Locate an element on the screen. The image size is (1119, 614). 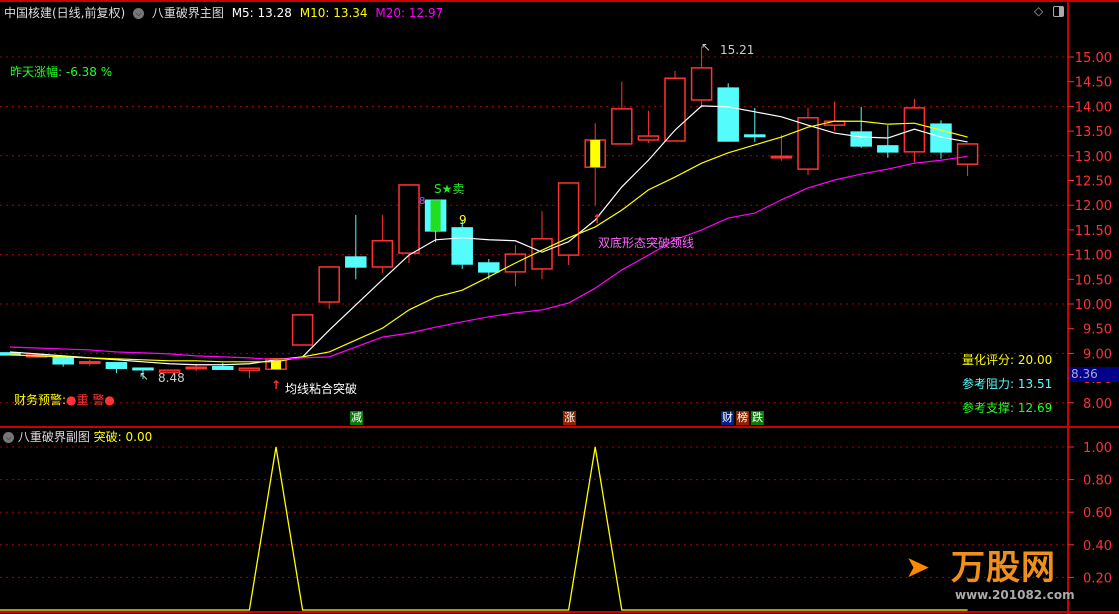
logo-url: www.201082.com is located at coordinates (1015, 595).